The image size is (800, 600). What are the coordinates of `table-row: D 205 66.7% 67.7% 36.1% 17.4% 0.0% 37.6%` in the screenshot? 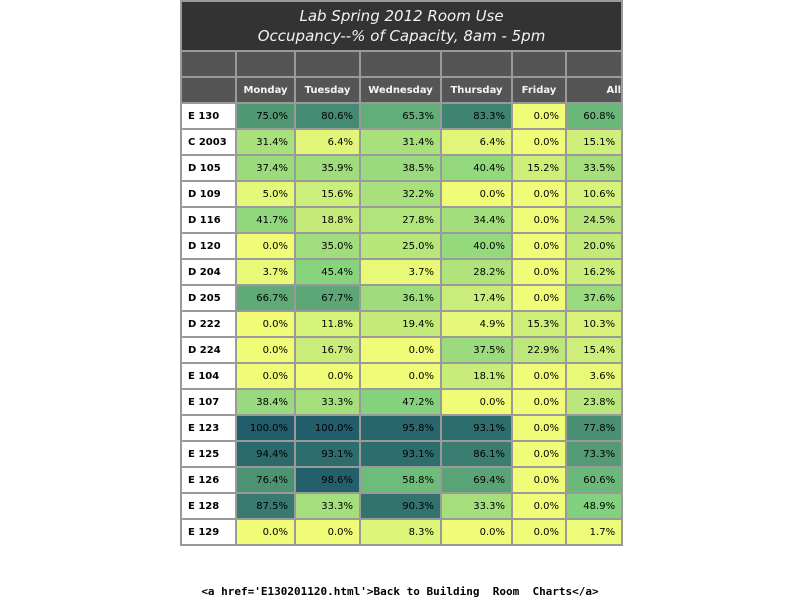 It's located at (402, 298).